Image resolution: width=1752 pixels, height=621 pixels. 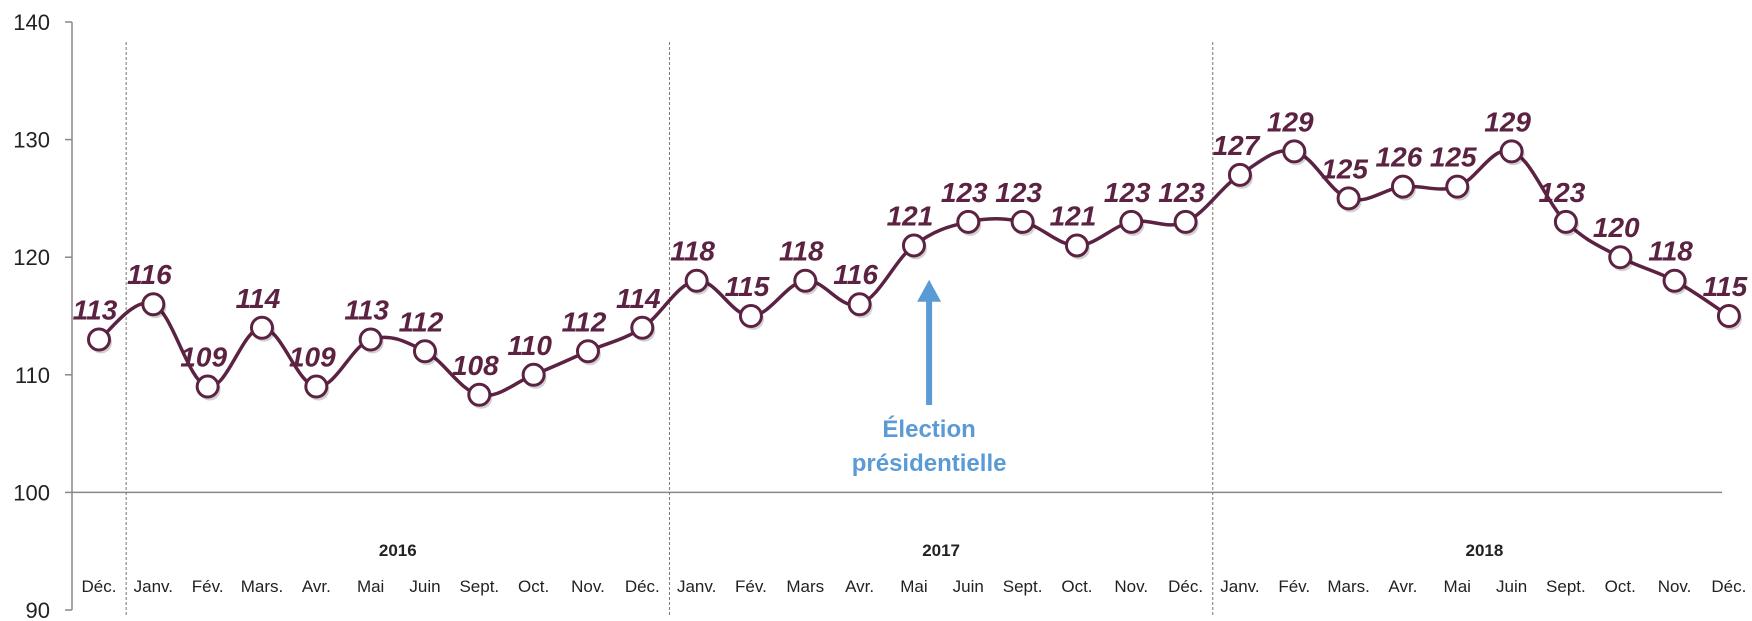 I want to click on data-label: 113, so click(x=366, y=310).